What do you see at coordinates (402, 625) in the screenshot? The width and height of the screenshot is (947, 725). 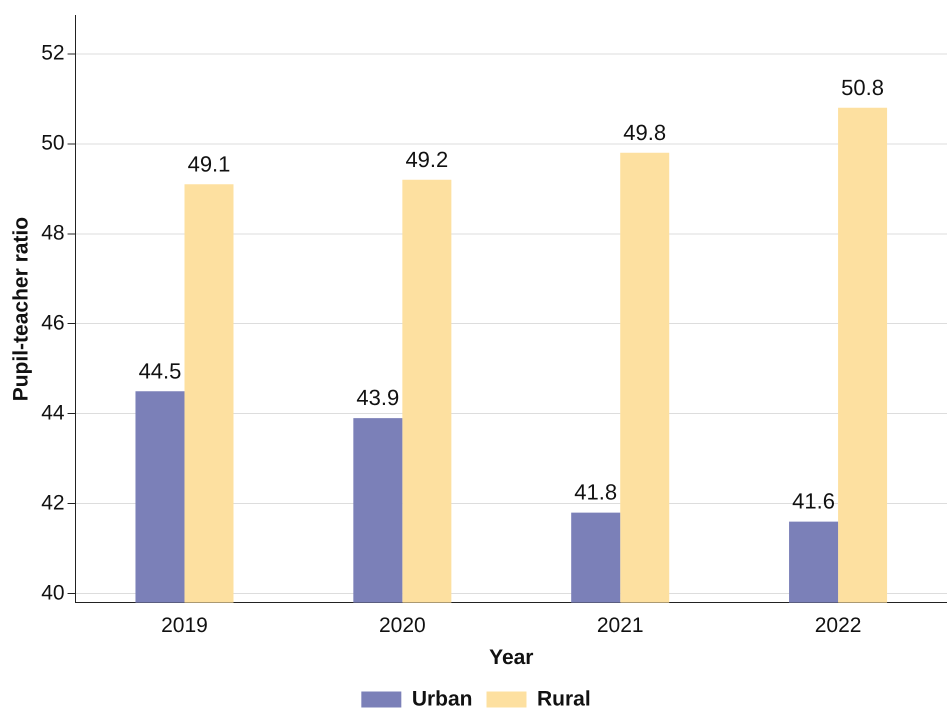 I see `x-tick-label: 2020` at bounding box center [402, 625].